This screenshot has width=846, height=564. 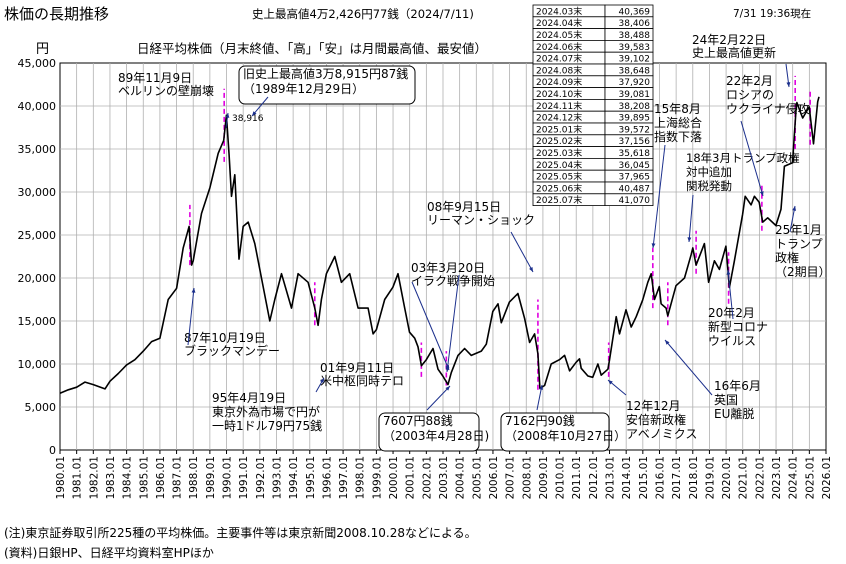 What do you see at coordinates (111, 477) in the screenshot?
I see `x-tick-label: 1983.01` at bounding box center [111, 477].